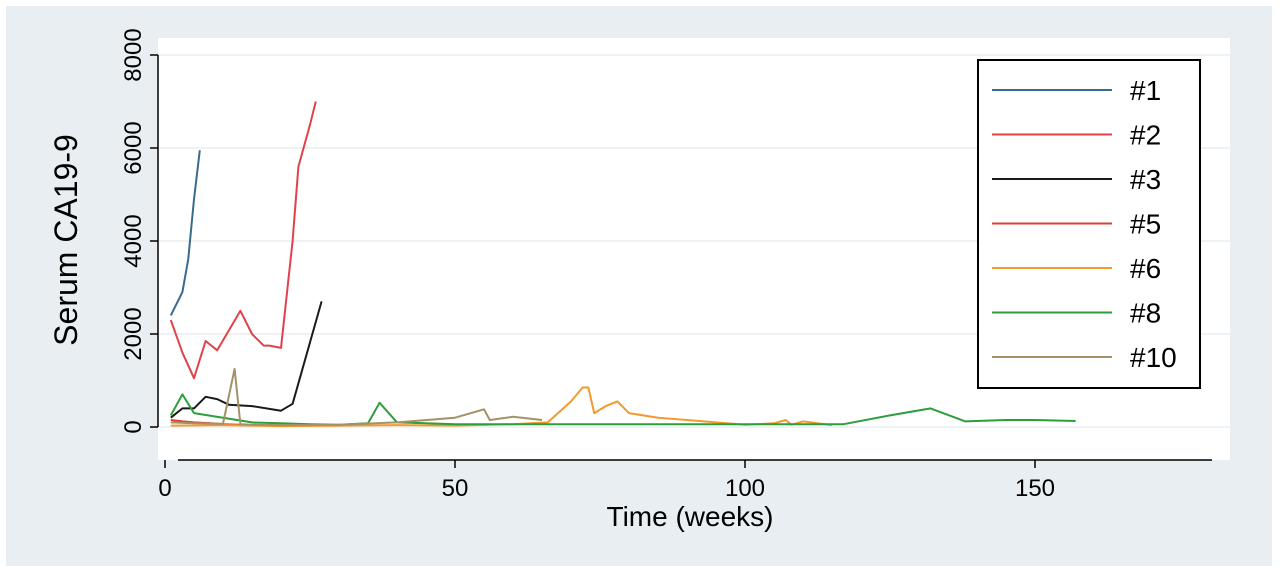 The height and width of the screenshot is (581, 1280). Describe the element at coordinates (66, 240) in the screenshot. I see `y-axis-label: Serum CA19-9` at that location.